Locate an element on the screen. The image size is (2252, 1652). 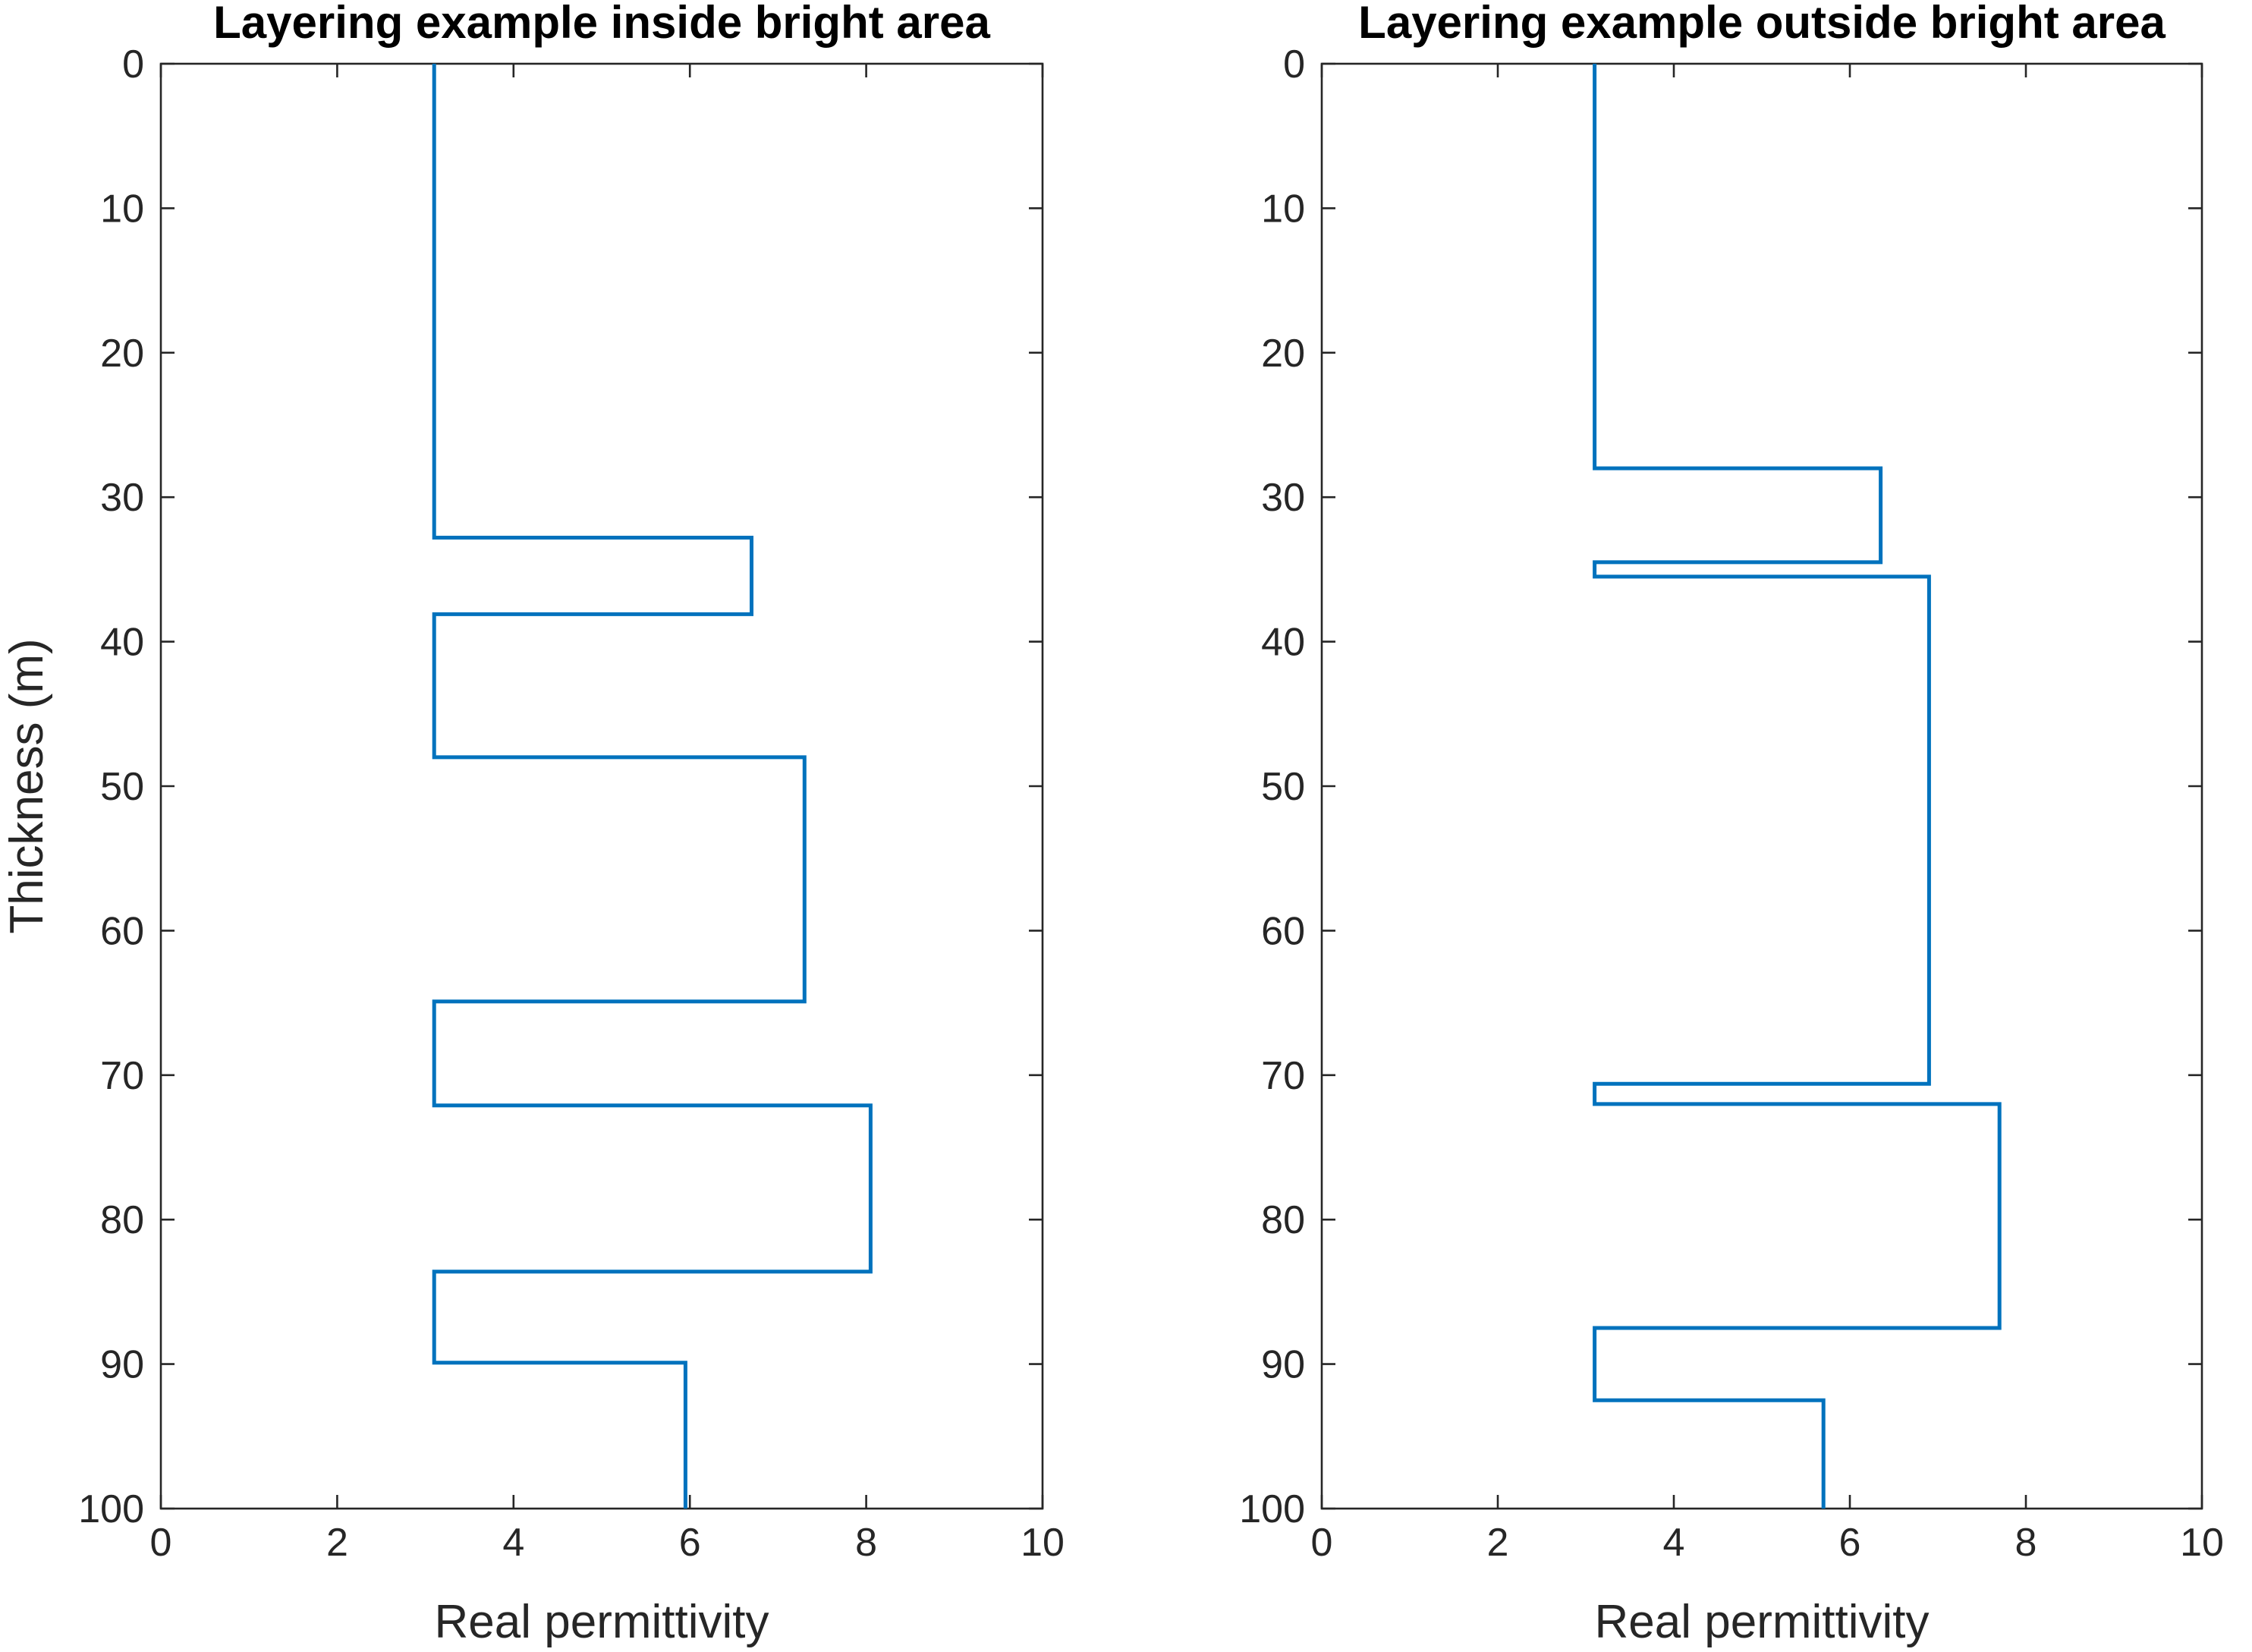
y-axis-label: Thickness (m) is located at coordinates (27, 785).